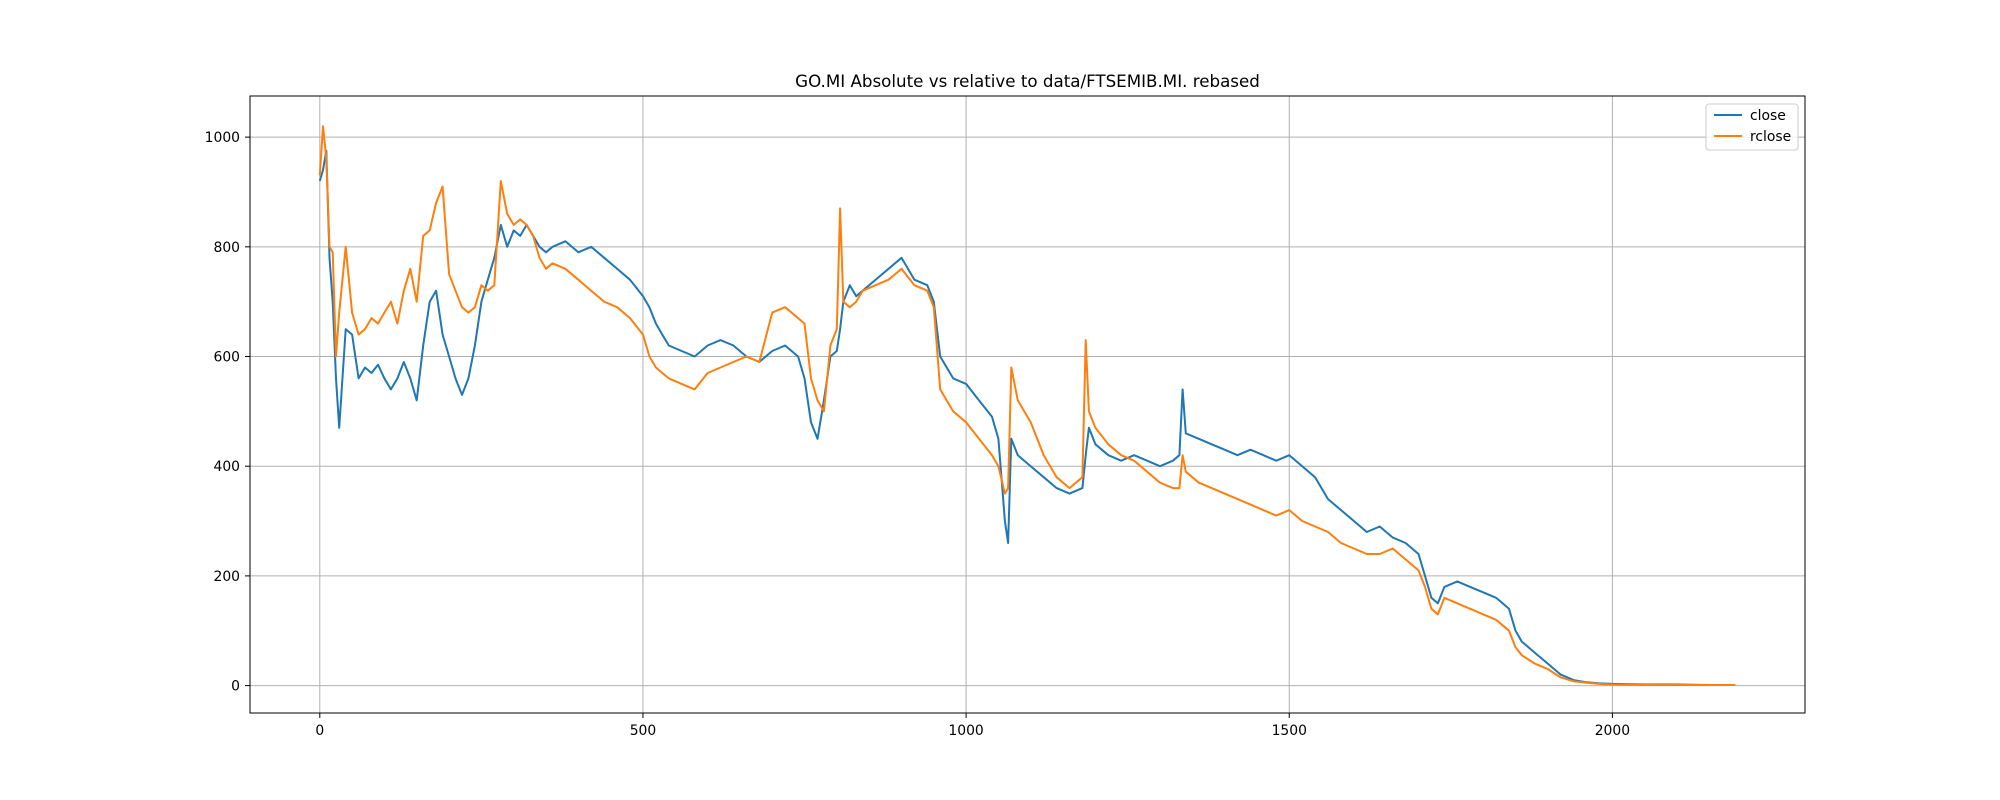  I want to click on y-tick-label: 1000, so click(222, 138).